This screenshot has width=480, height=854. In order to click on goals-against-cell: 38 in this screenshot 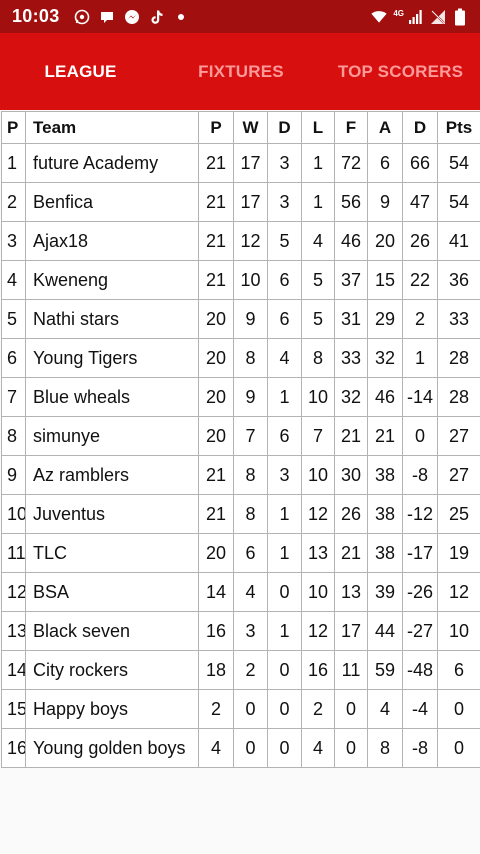, I will do `click(385, 475)`.